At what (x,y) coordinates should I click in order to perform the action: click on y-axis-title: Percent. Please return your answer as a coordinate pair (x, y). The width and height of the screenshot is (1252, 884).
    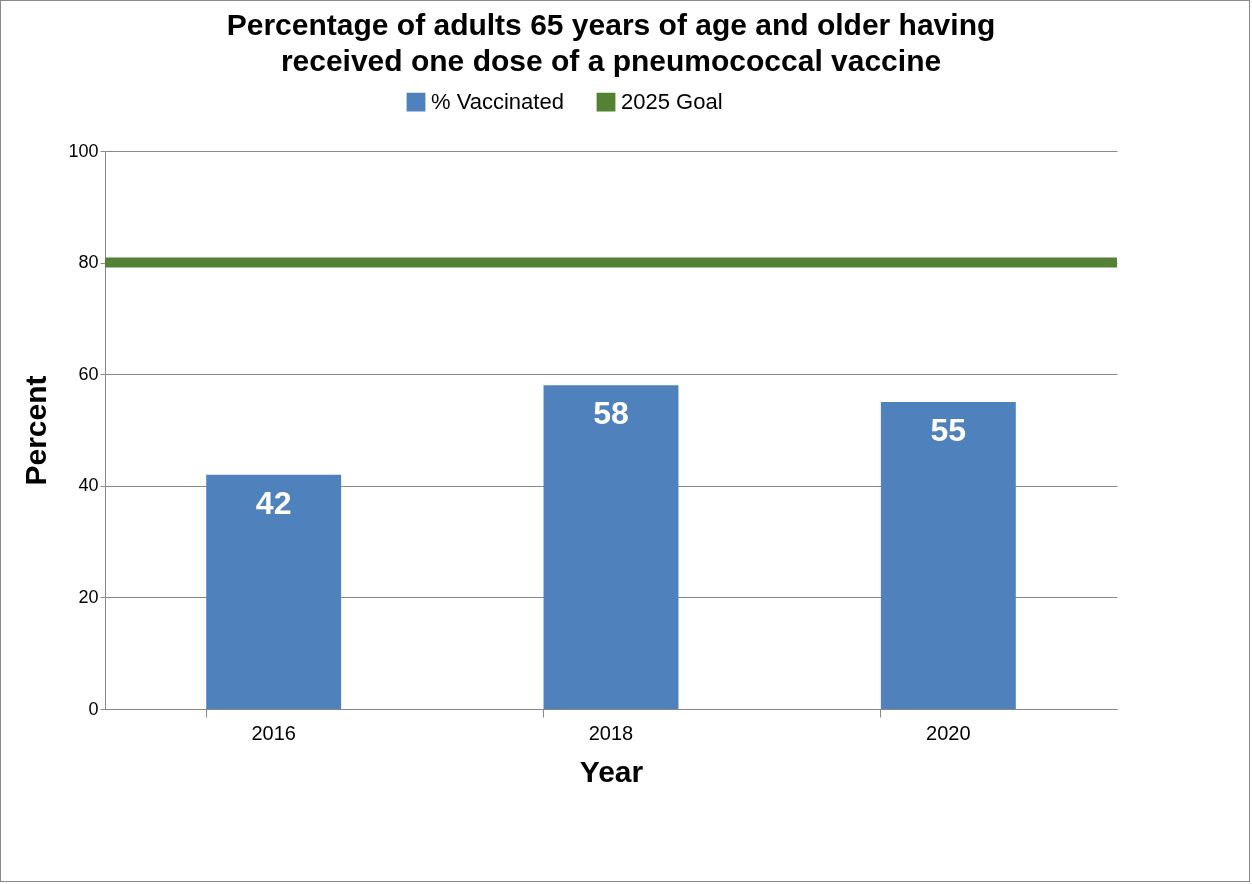
    Looking at the image, I should click on (36, 430).